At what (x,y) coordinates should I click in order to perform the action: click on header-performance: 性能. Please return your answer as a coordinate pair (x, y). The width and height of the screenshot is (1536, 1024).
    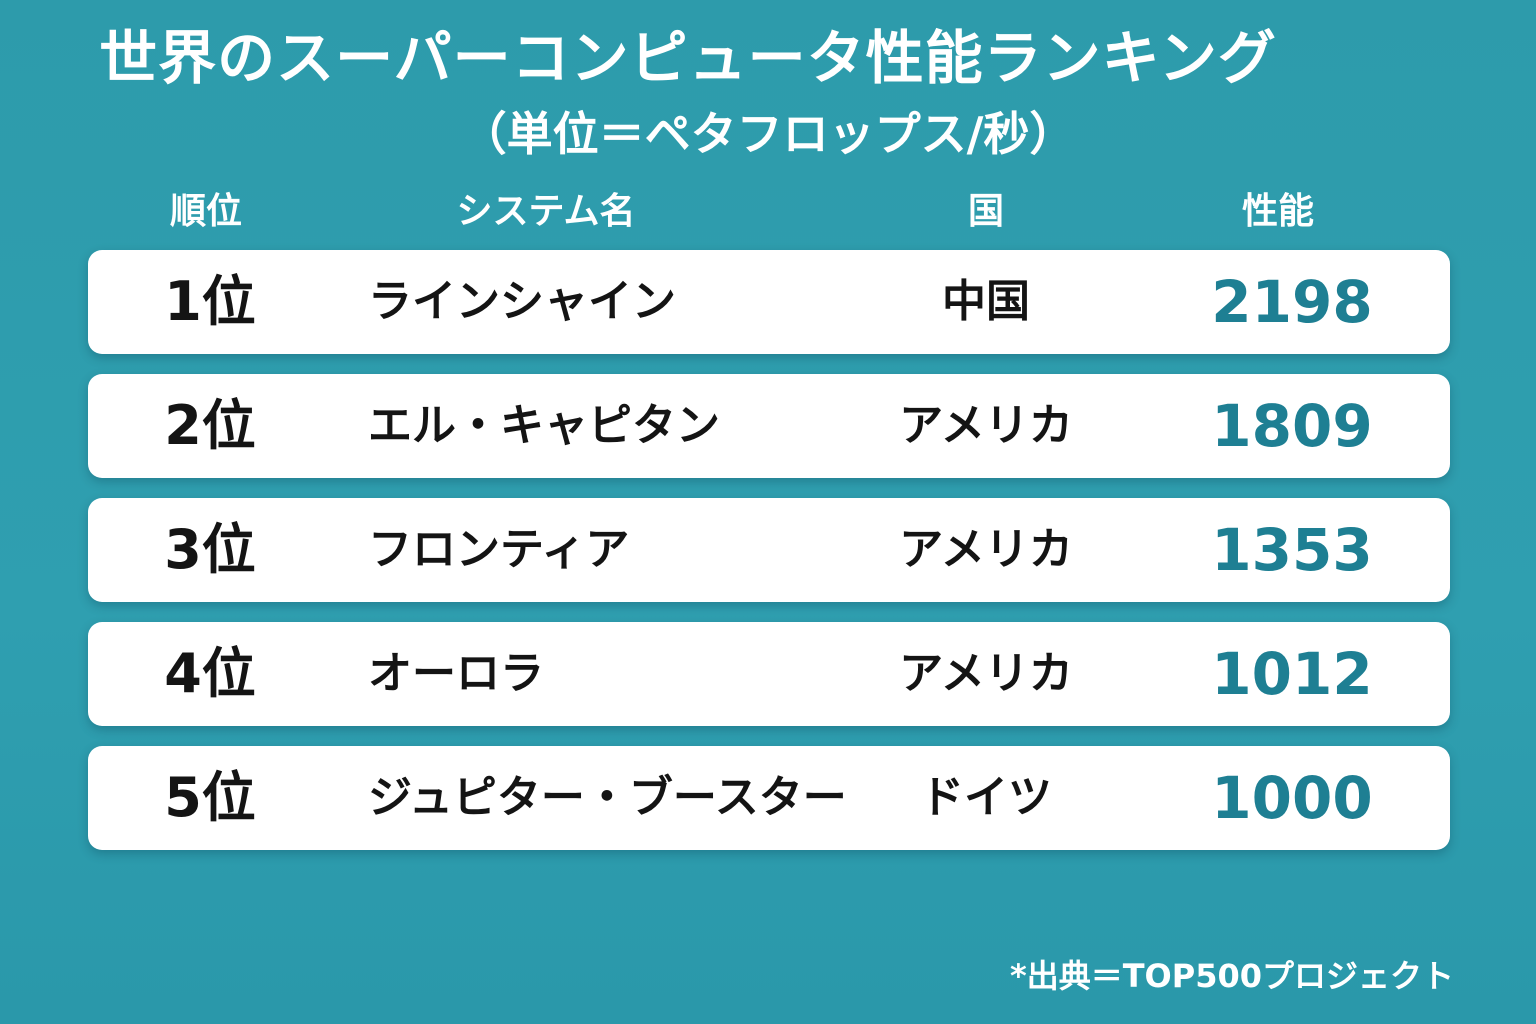
    Looking at the image, I should click on (1278, 211).